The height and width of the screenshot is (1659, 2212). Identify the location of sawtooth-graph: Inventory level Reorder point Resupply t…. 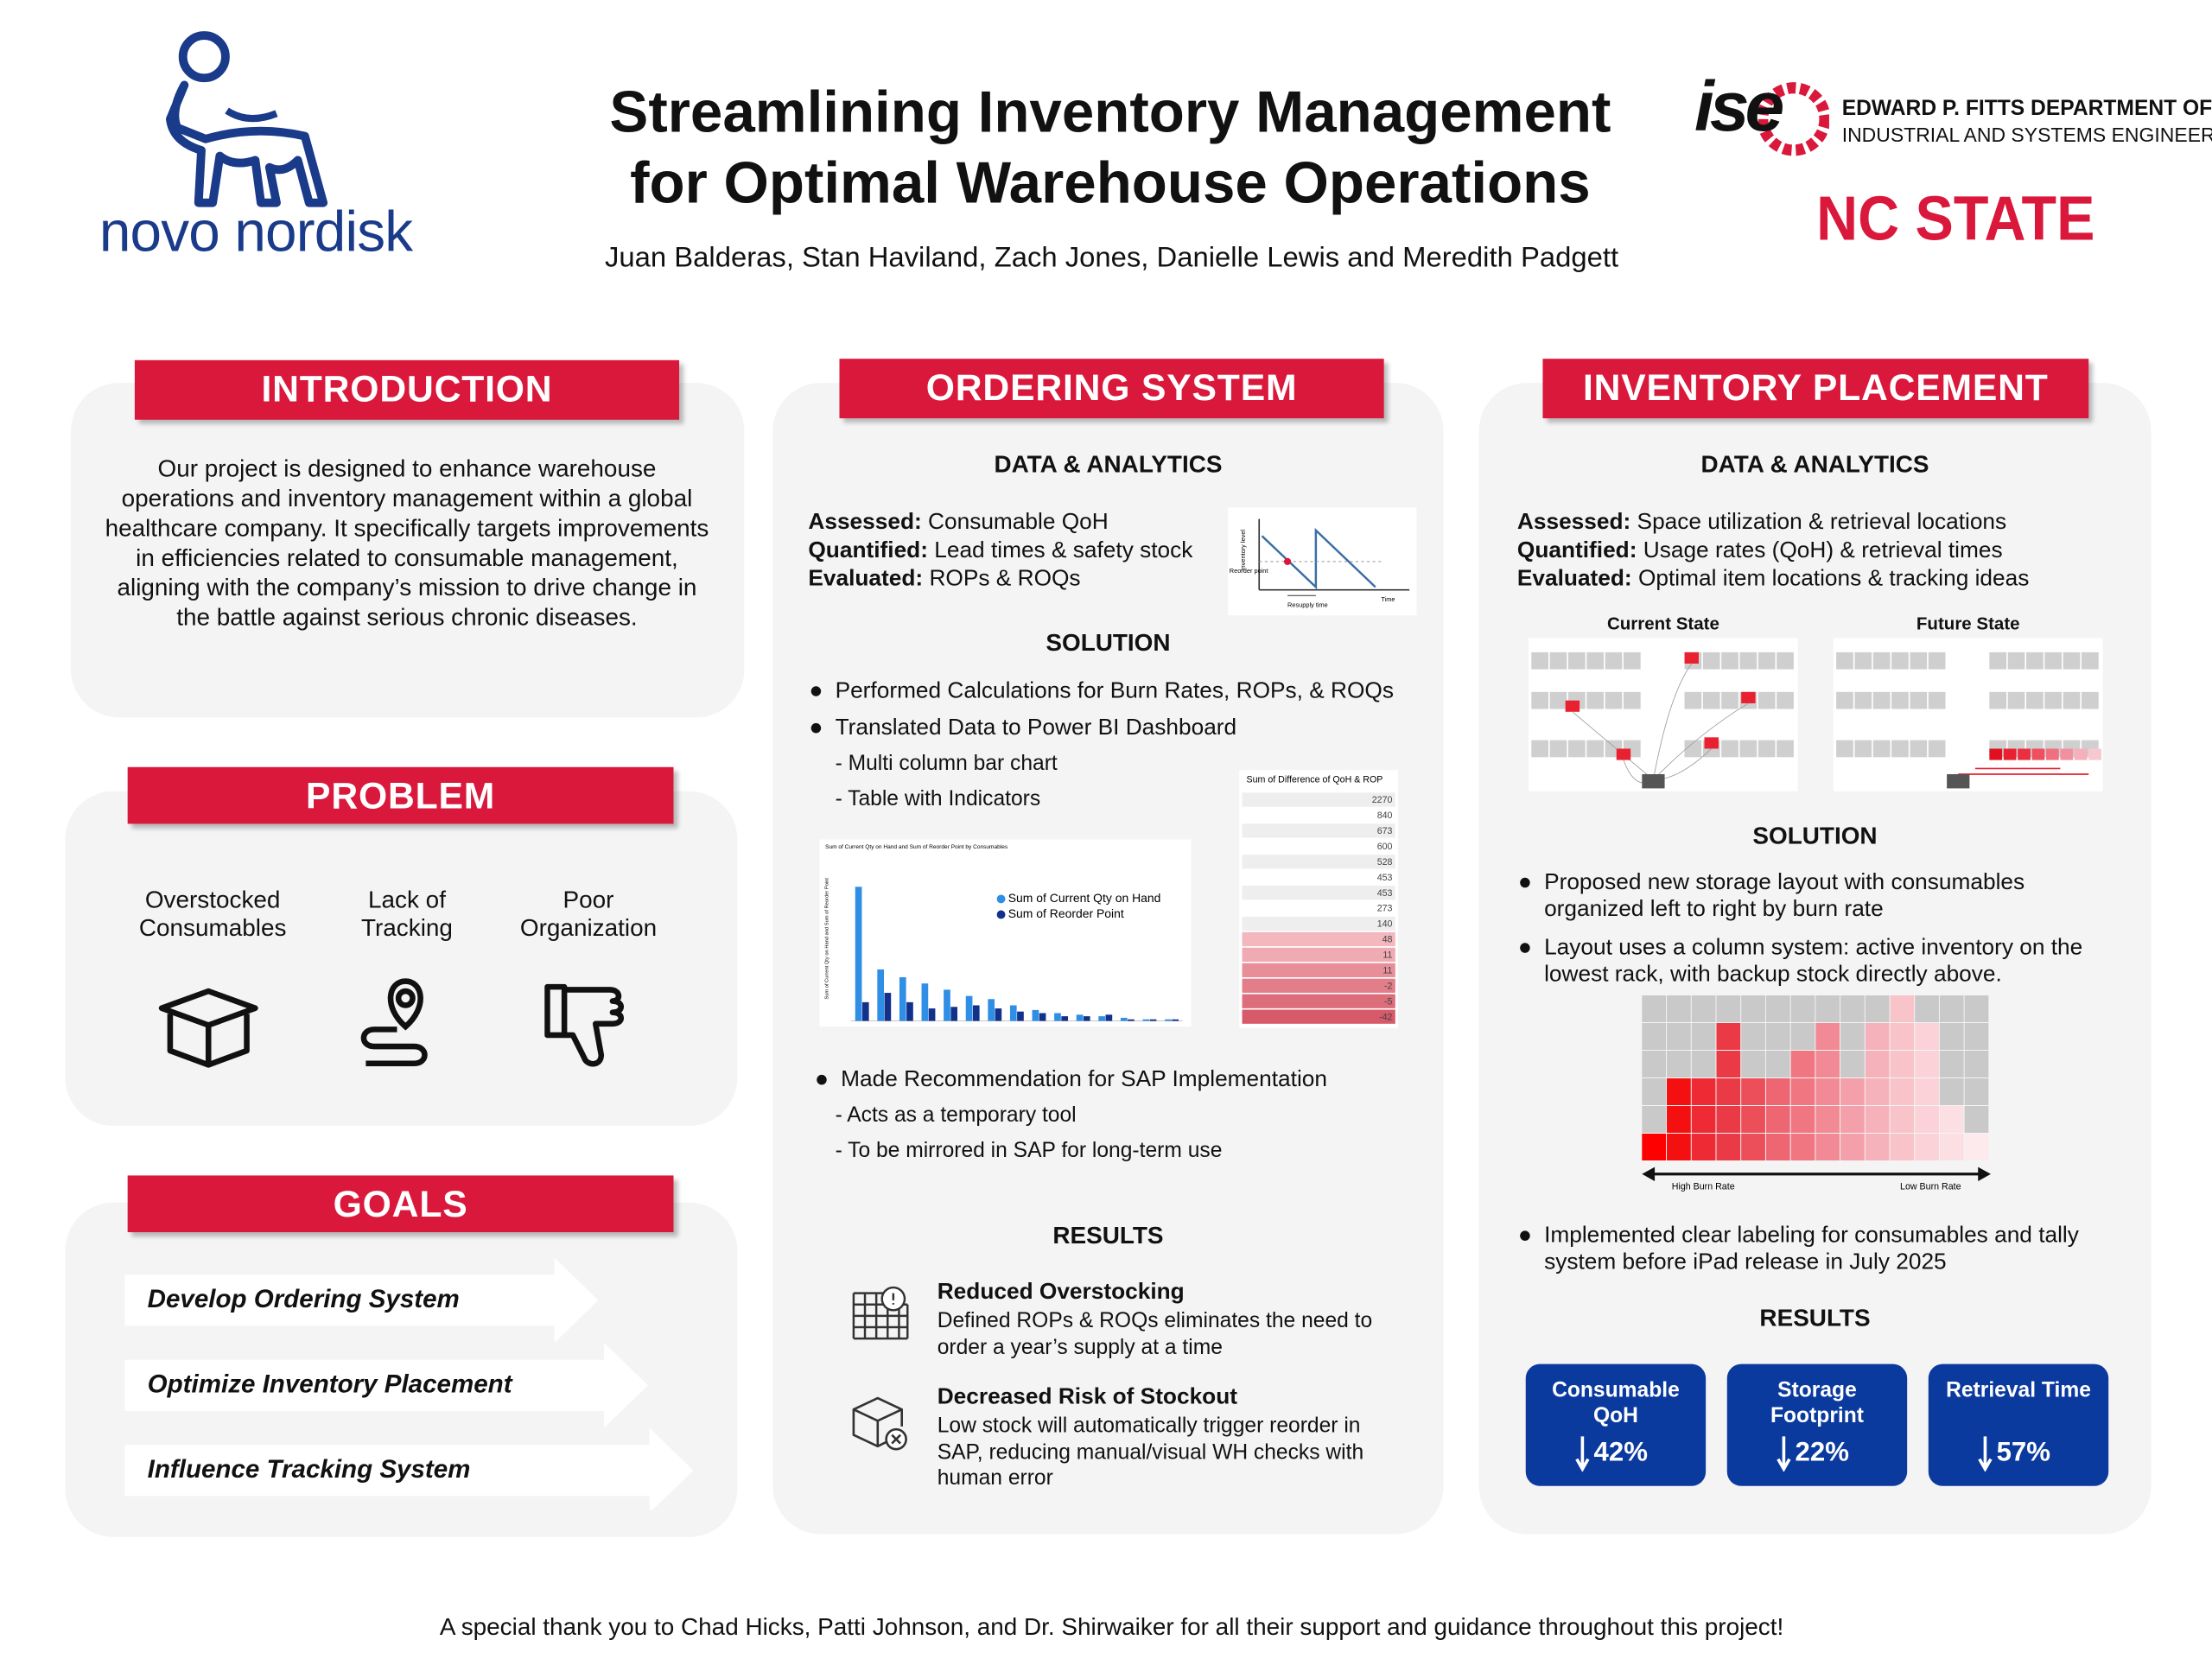
(1322, 561).